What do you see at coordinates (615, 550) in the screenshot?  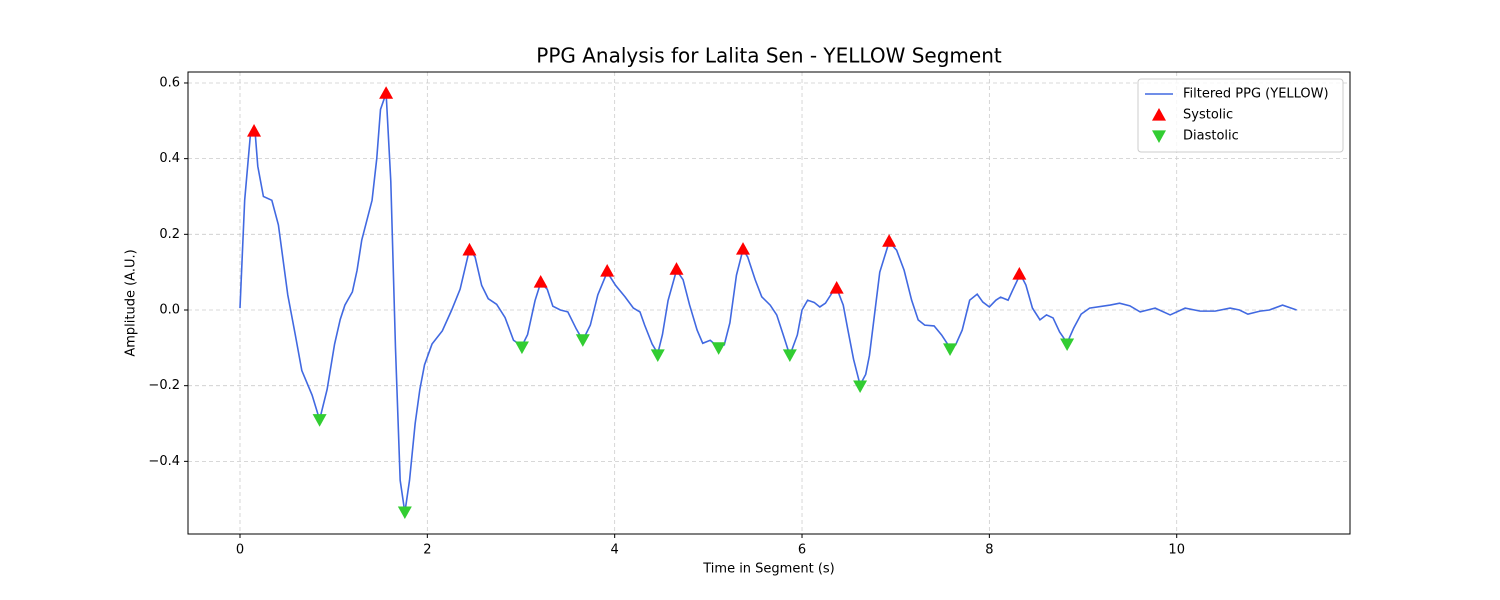 I see `x-tick-label: 4` at bounding box center [615, 550].